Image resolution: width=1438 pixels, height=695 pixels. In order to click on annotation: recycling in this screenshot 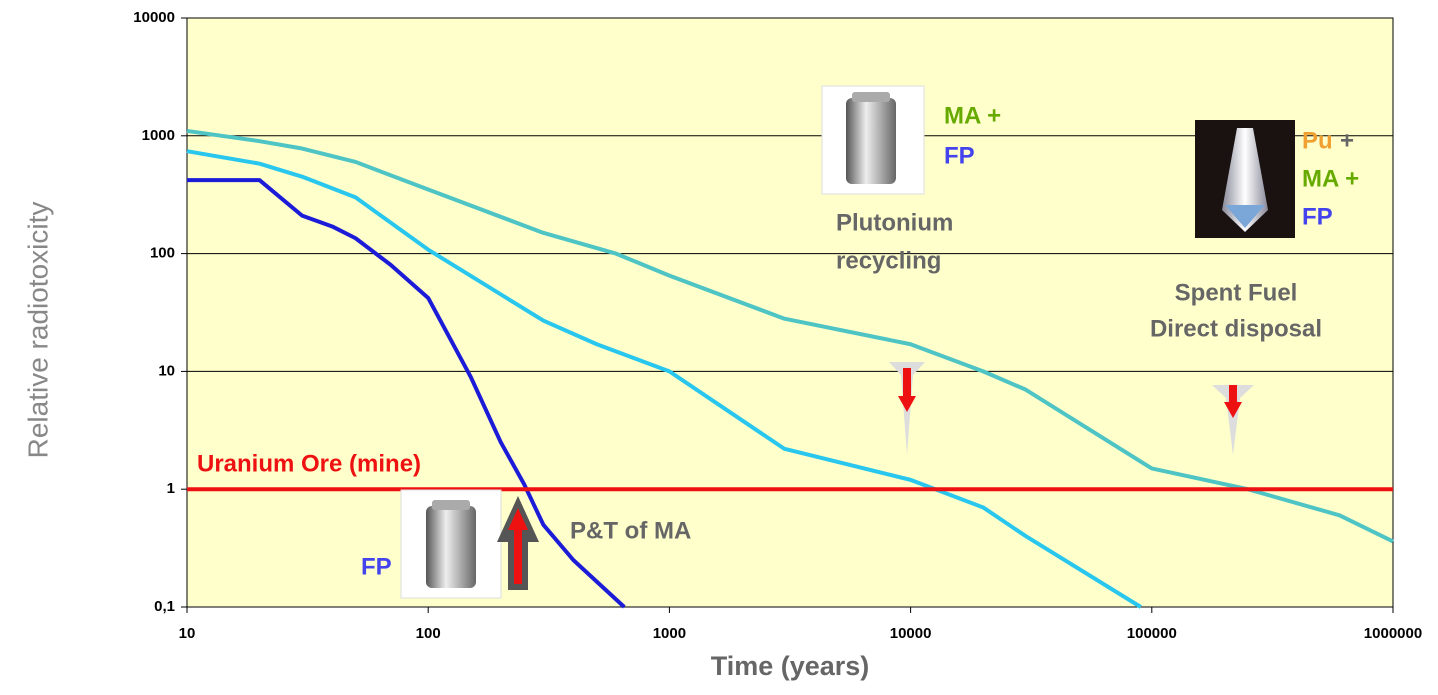, I will do `click(888, 260)`.